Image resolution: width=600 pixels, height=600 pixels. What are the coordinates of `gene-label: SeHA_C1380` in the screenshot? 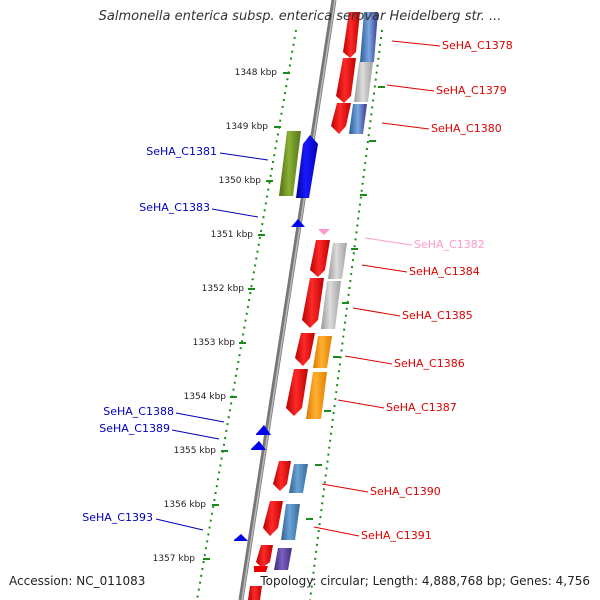 It's located at (466, 128).